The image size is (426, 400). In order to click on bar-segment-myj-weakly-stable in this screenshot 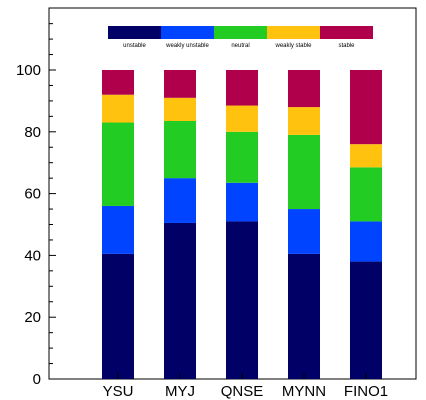, I will do `click(180, 109)`.